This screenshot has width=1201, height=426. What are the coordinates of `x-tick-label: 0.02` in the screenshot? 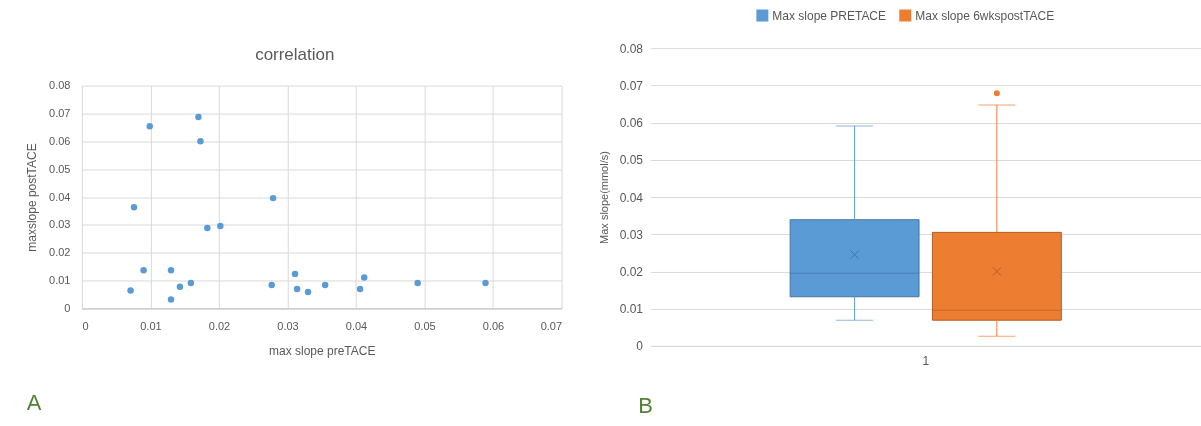 It's located at (219, 325).